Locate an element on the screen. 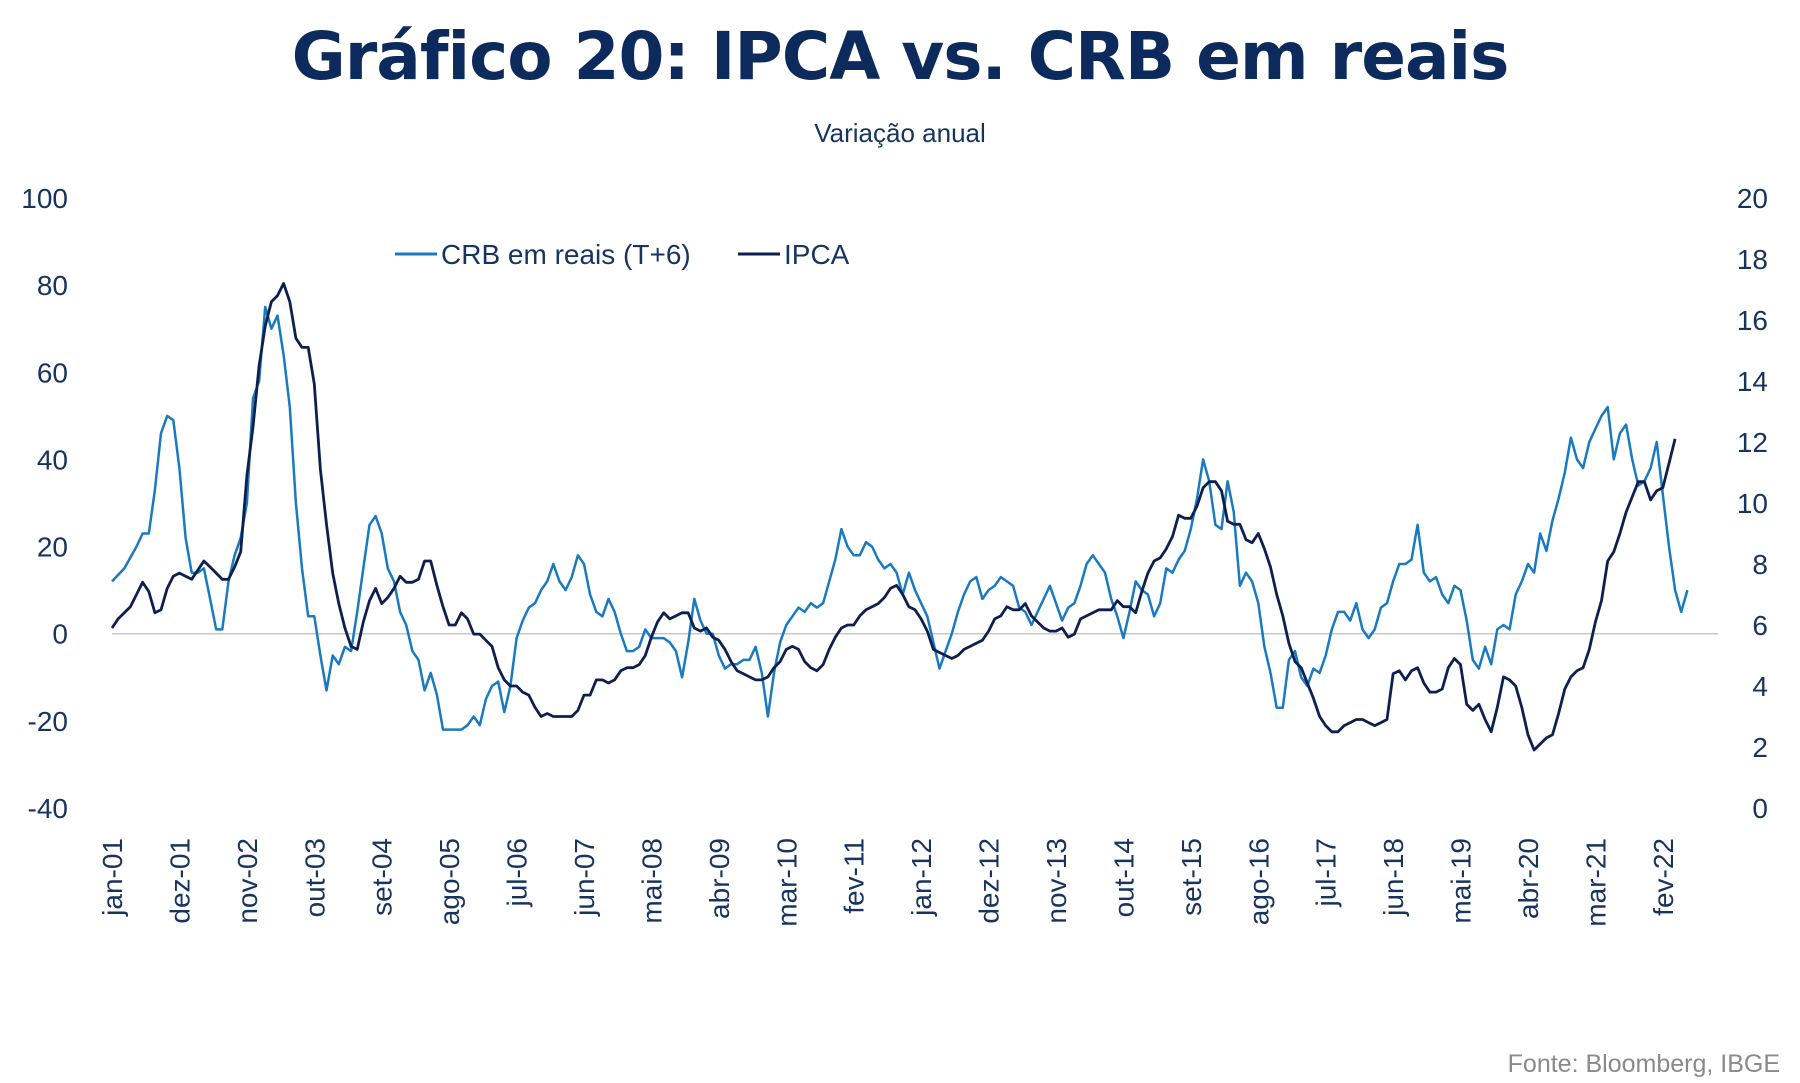 This screenshot has width=1800, height=1083. x-tick-label: abr-20 is located at coordinates (1528, 878).